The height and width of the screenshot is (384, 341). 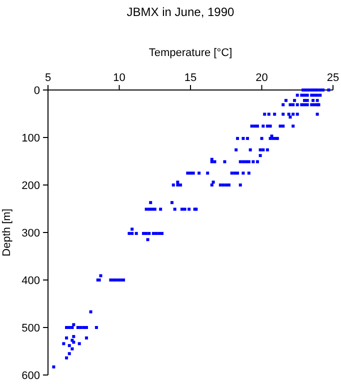 I want to click on x-tick-label: 20, so click(x=262, y=78).